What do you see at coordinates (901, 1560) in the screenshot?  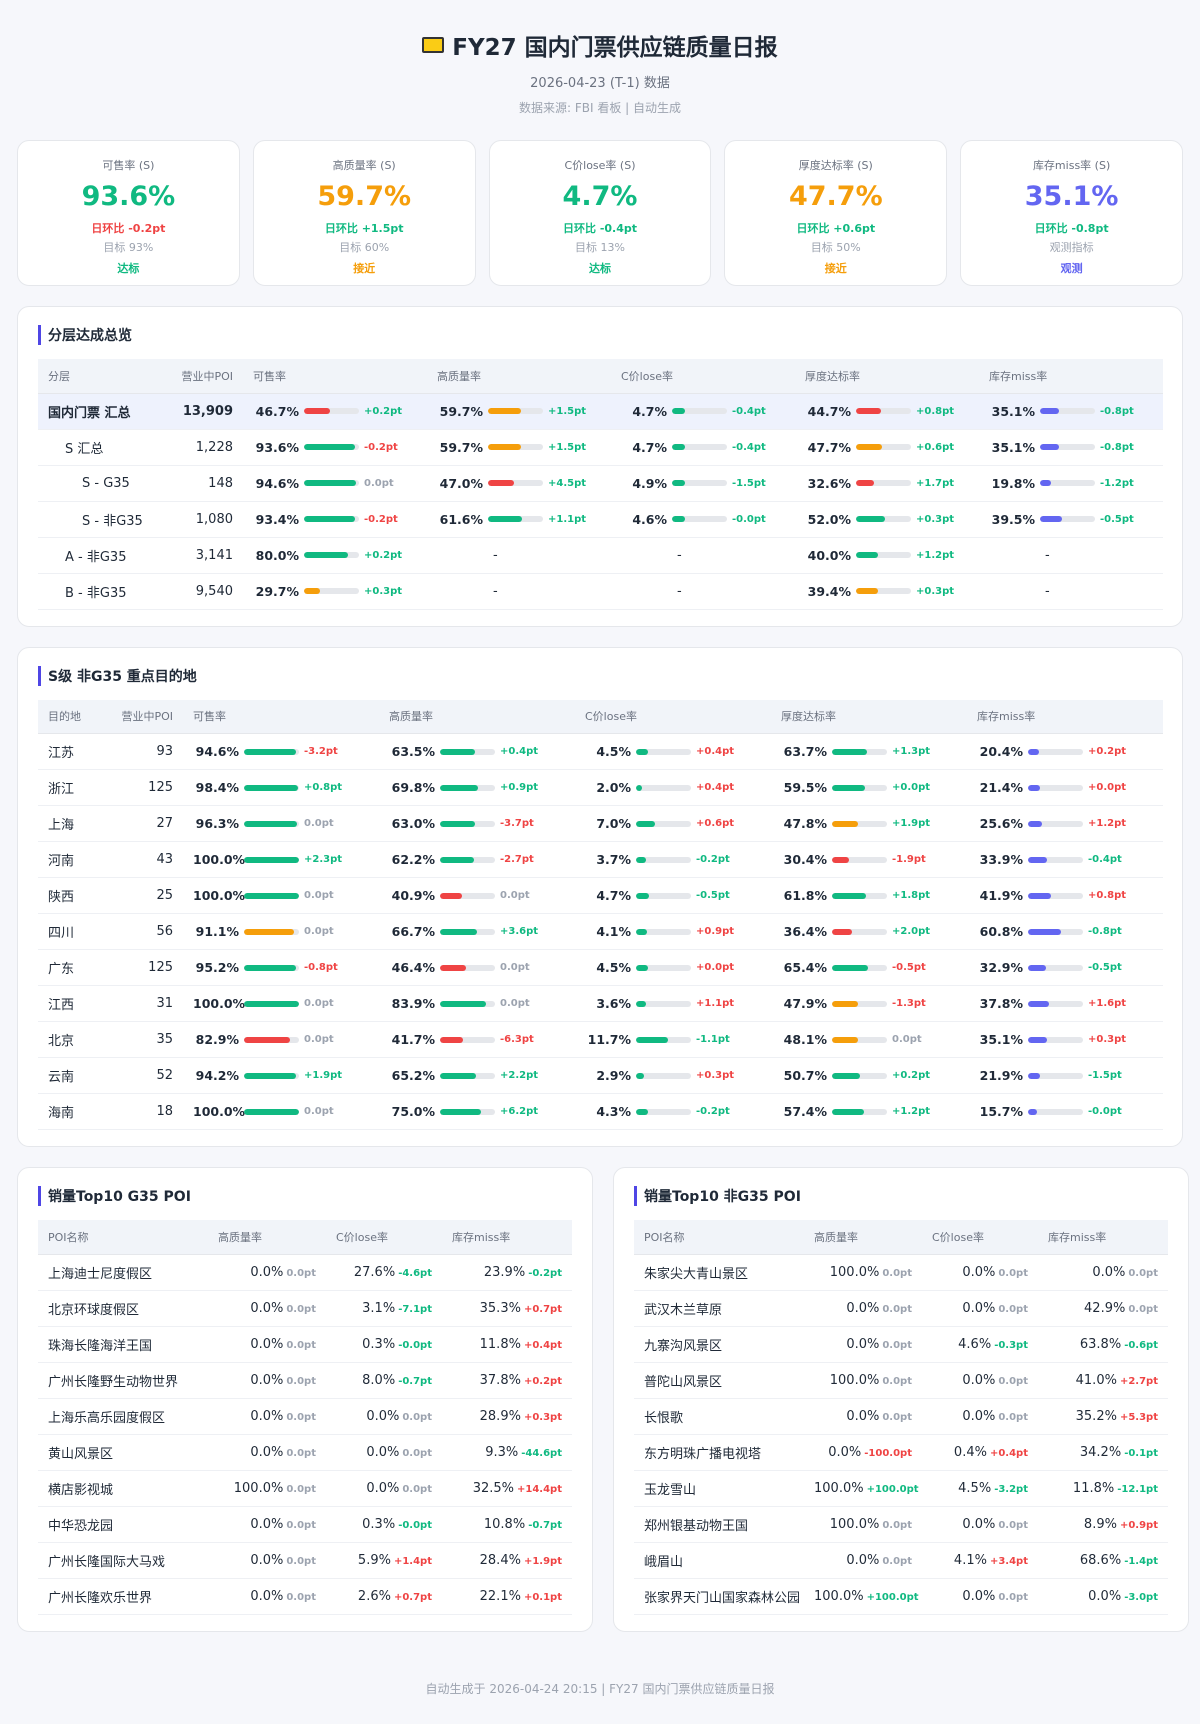 I see `row: 峨眉山 0.0% 0.0pt 4.1% +3.4pt 68.6% -1.4pt` at bounding box center [901, 1560].